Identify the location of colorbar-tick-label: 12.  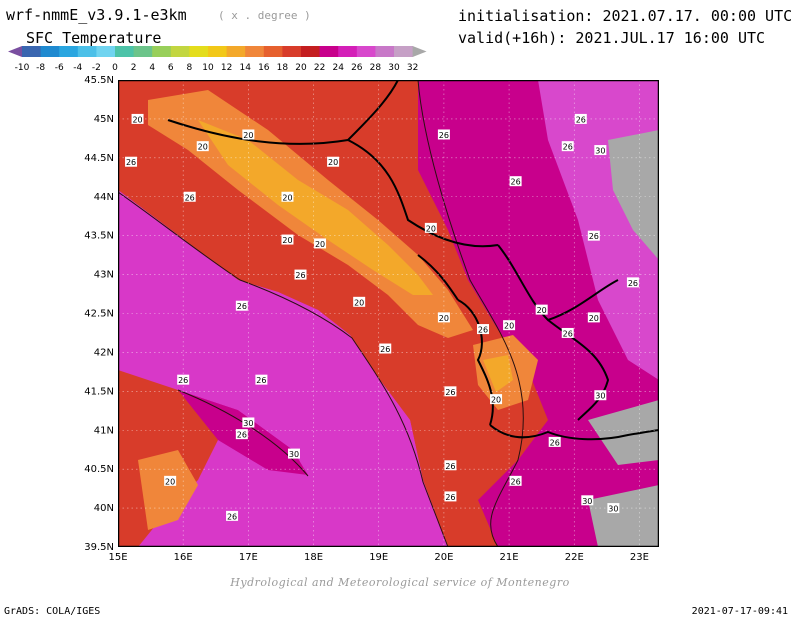
(226, 68).